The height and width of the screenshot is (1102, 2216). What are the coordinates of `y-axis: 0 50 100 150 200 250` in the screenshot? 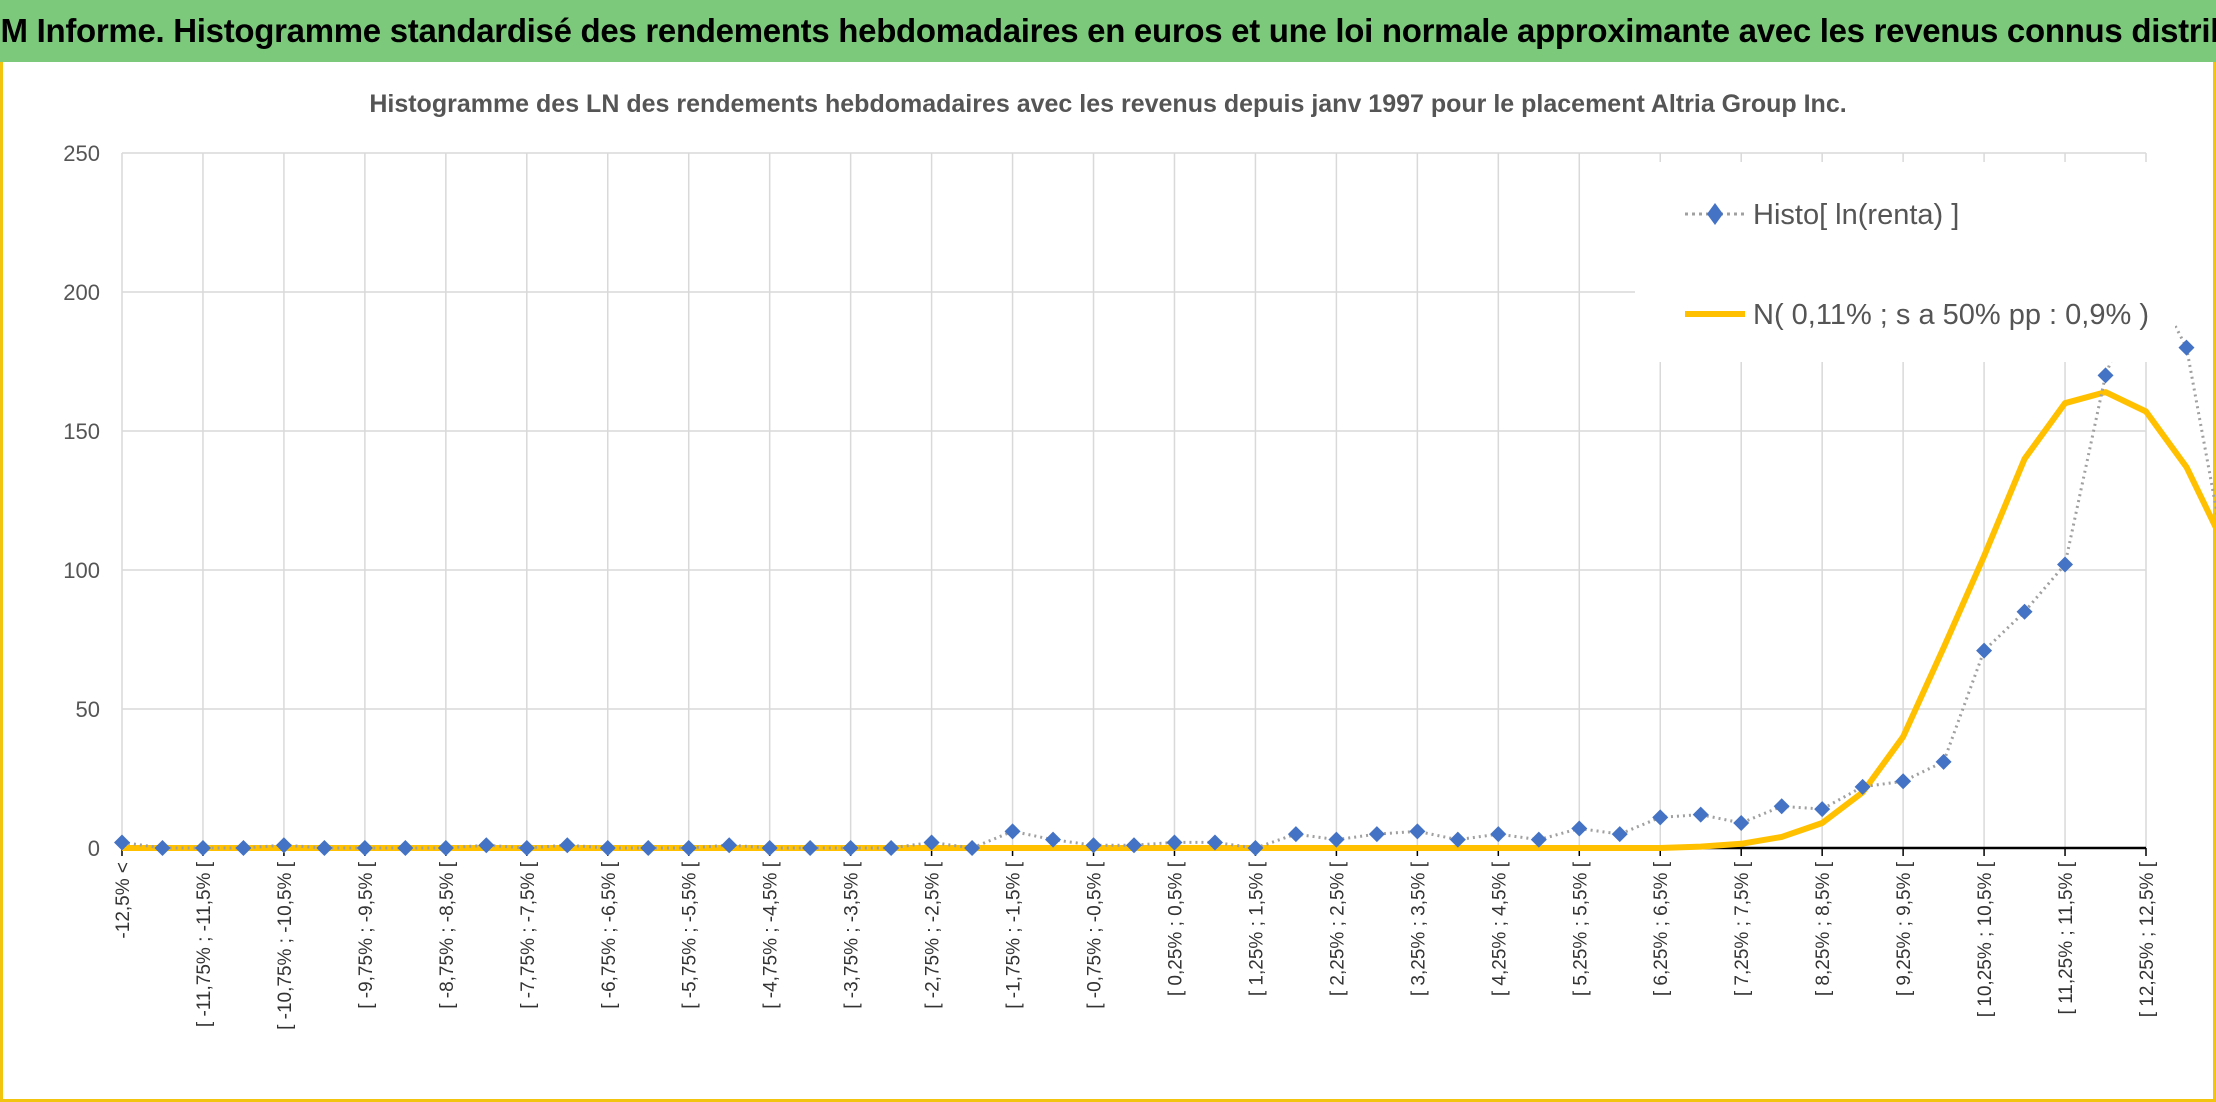 It's located at (81, 501).